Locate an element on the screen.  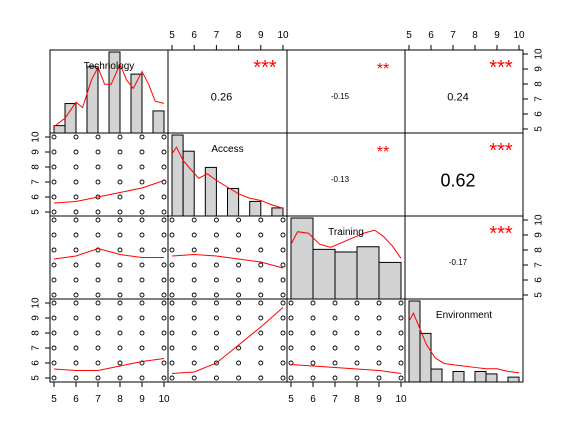
tick-label-left: 9 is located at coordinates (36, 318).